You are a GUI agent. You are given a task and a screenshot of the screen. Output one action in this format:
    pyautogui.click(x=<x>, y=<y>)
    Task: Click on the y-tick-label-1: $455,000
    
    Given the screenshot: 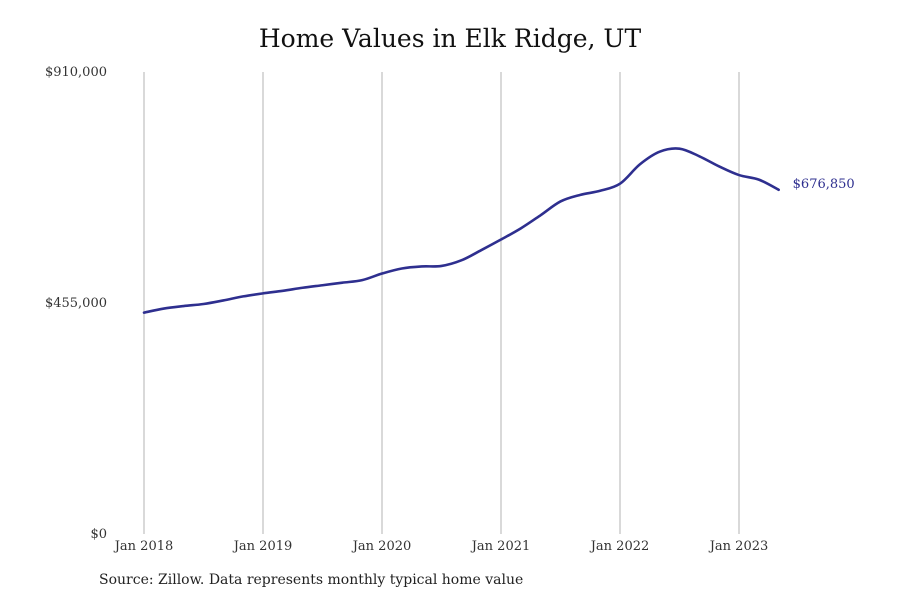 What is the action you would take?
    pyautogui.click(x=76, y=303)
    